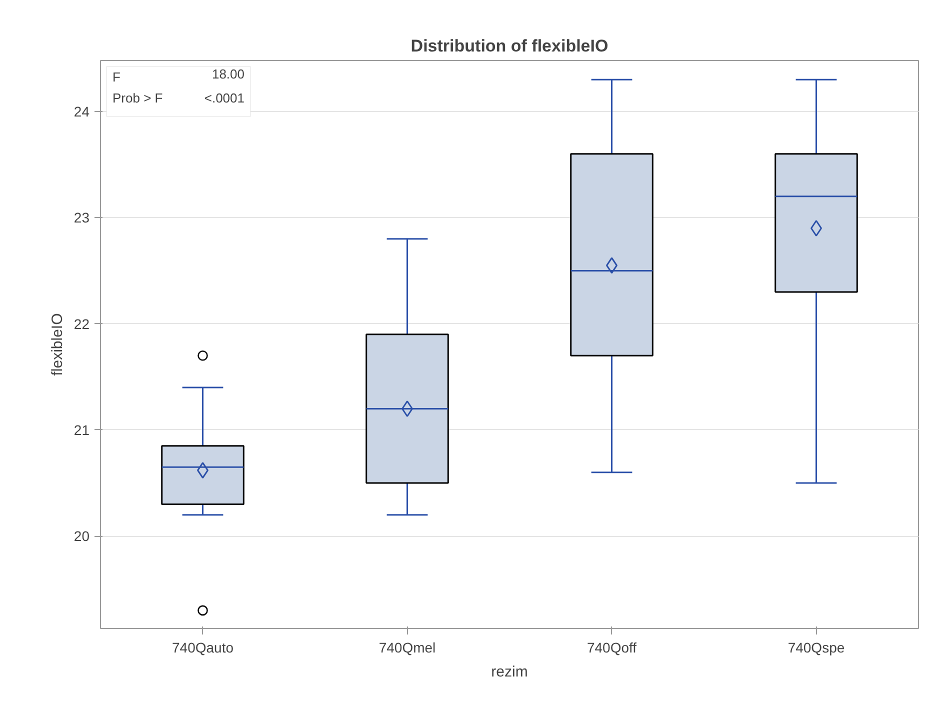 This screenshot has width=932, height=706. Describe the element at coordinates (203, 648) in the screenshot. I see `x-tick-label: 740Qauto` at that location.